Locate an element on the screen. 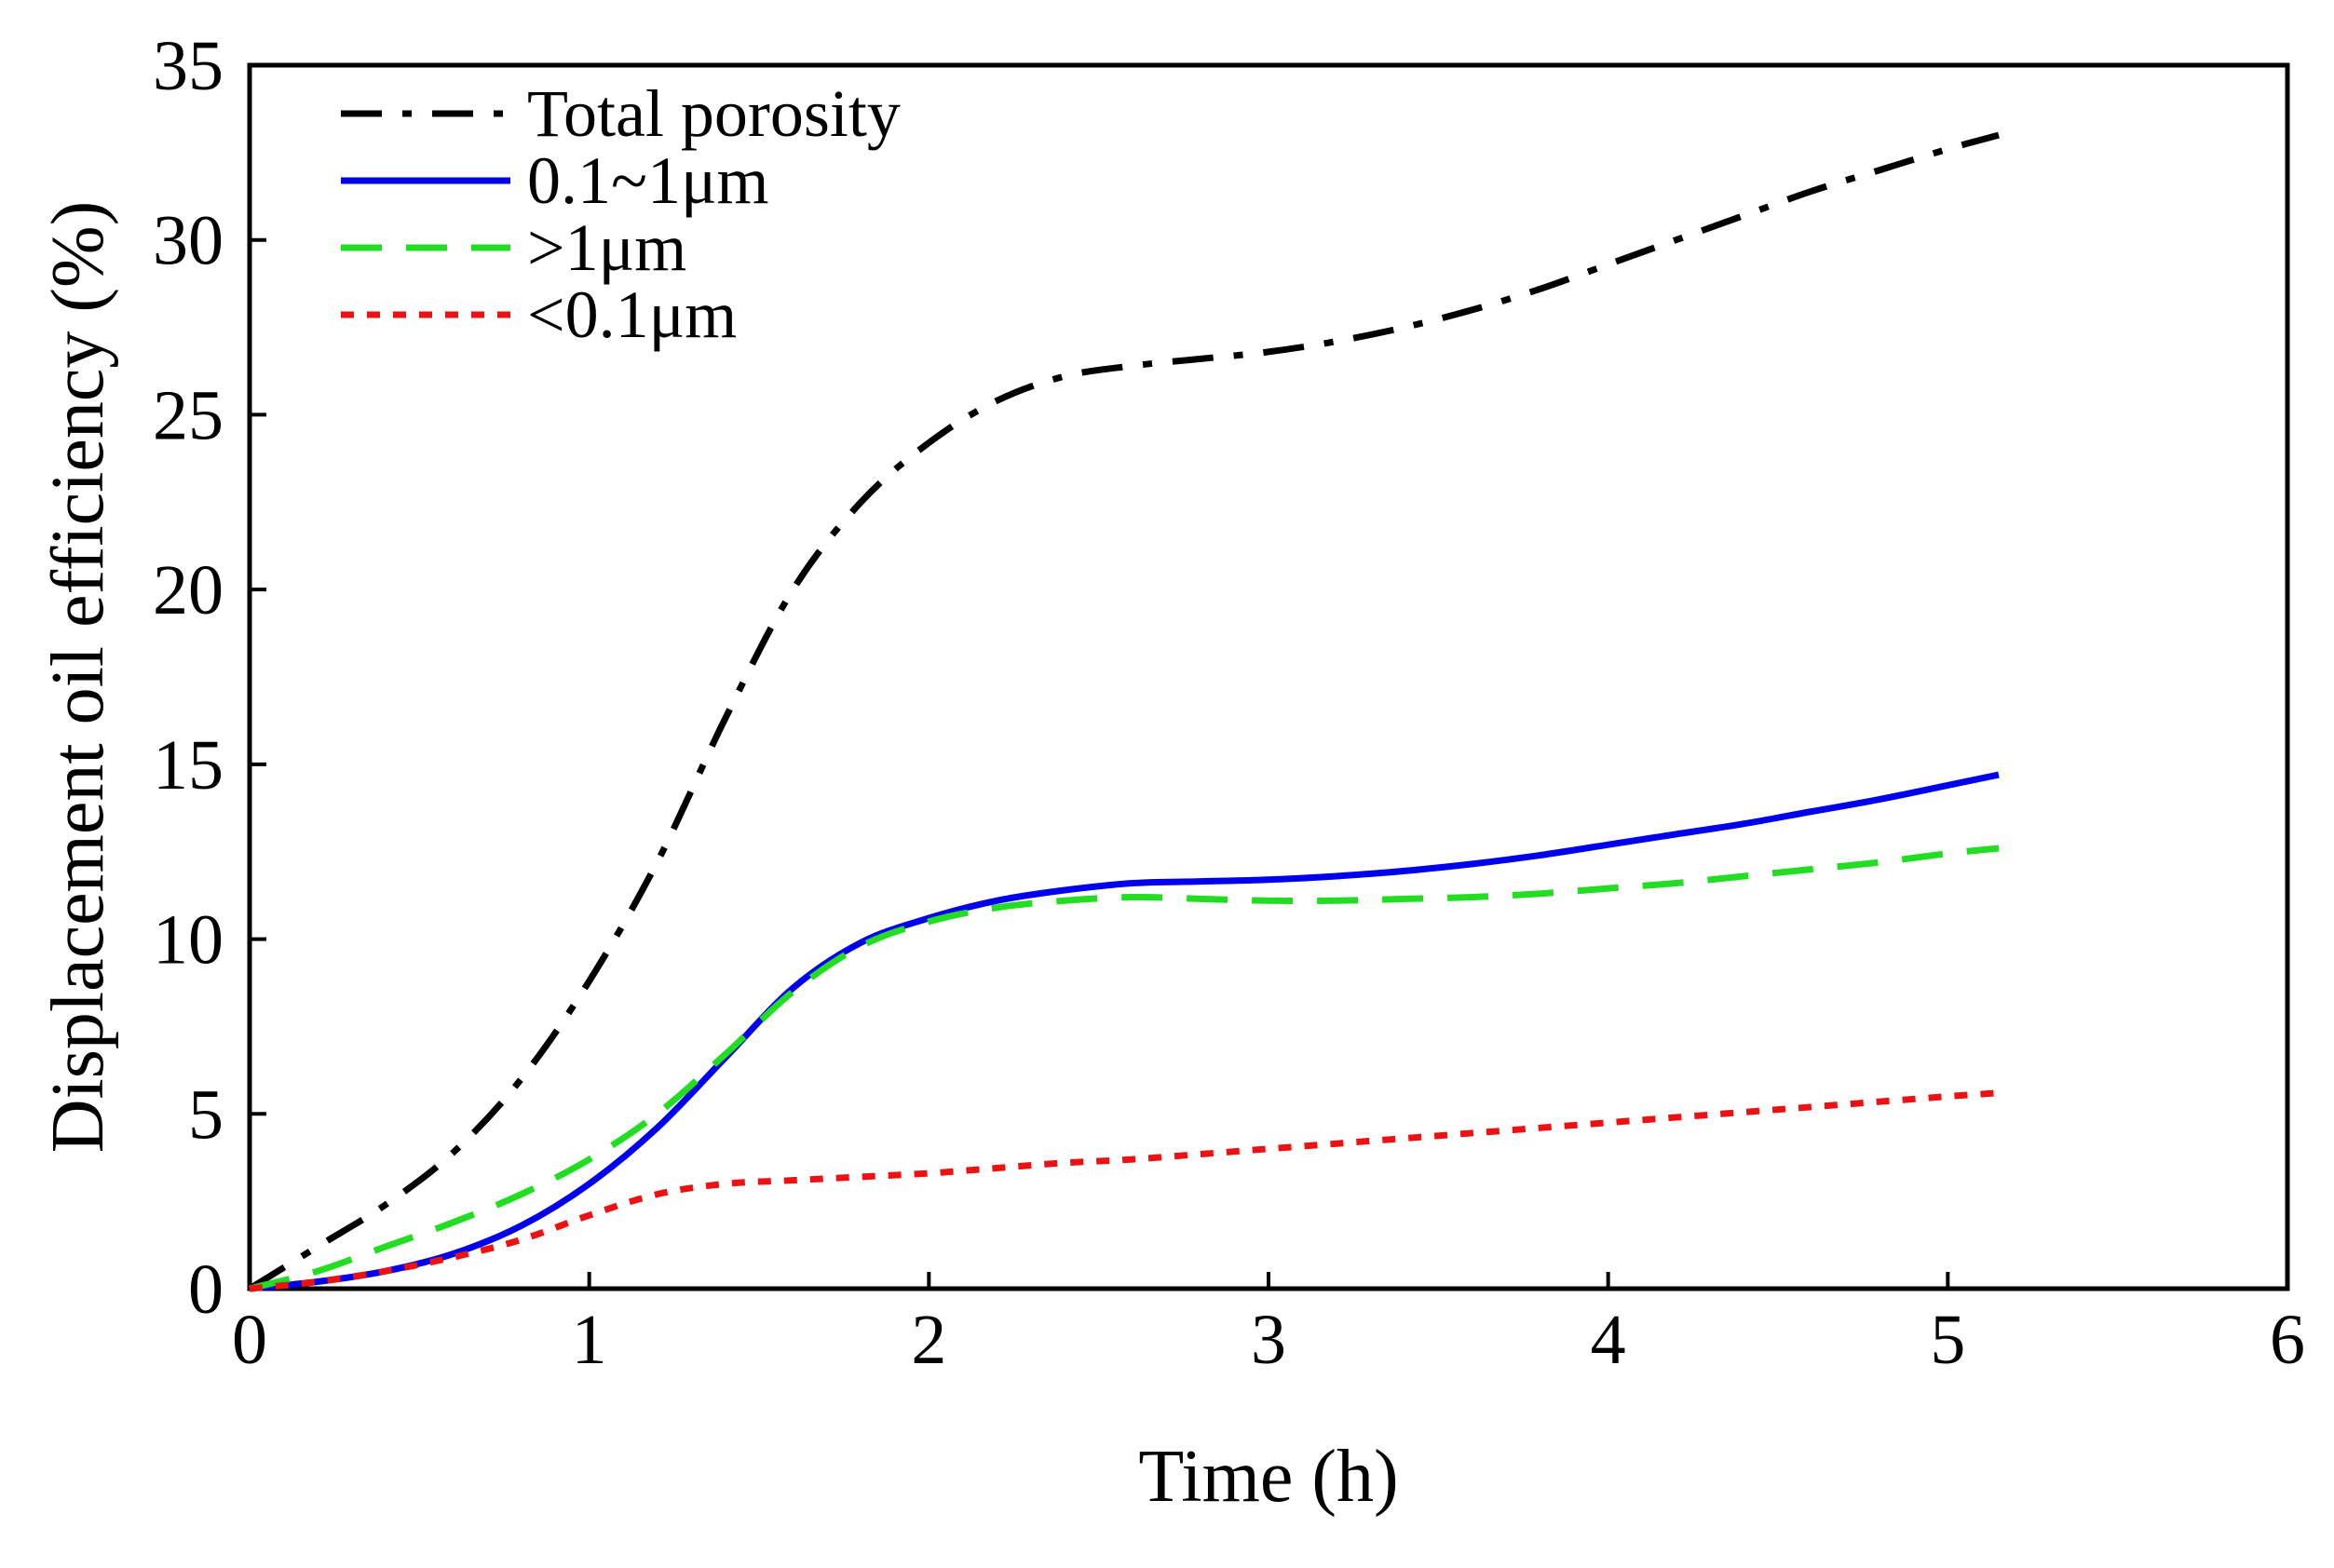 This screenshot has height=1568, width=2334. x-axis-ticks: 0 1 2 3 4 5 6 is located at coordinates (1268, 1325).